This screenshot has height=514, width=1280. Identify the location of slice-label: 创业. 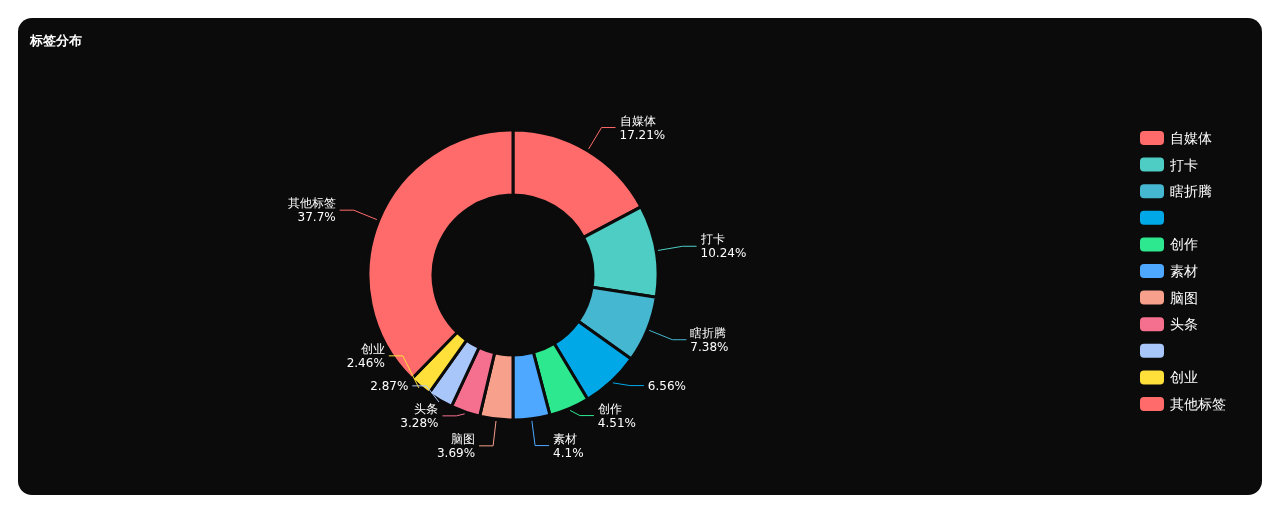
(372, 348).